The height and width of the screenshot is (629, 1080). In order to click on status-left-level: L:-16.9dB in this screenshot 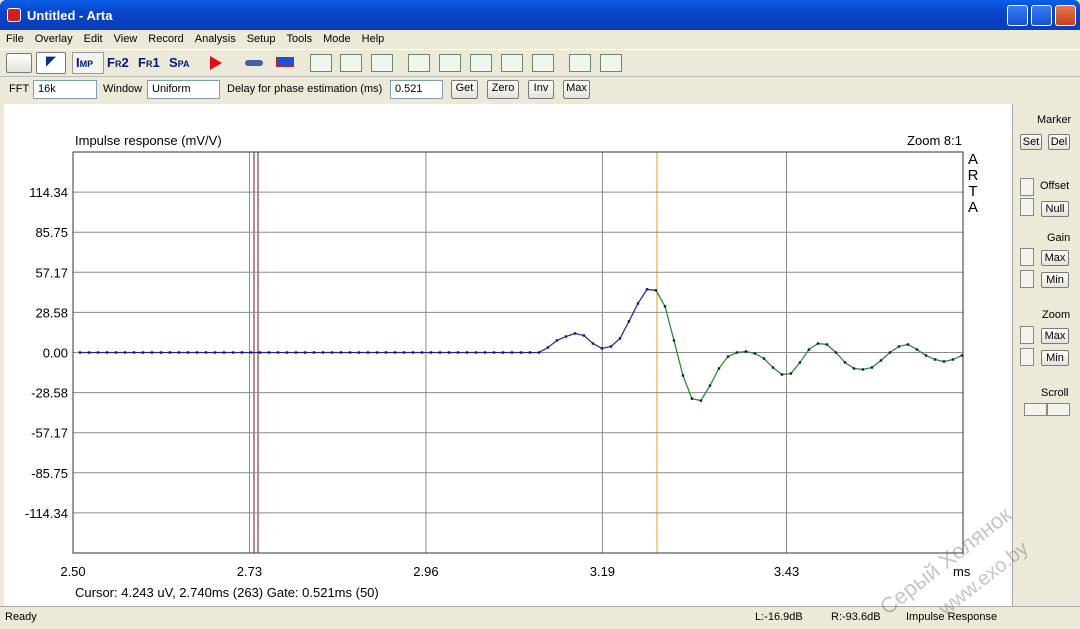, I will do `click(779, 617)`.